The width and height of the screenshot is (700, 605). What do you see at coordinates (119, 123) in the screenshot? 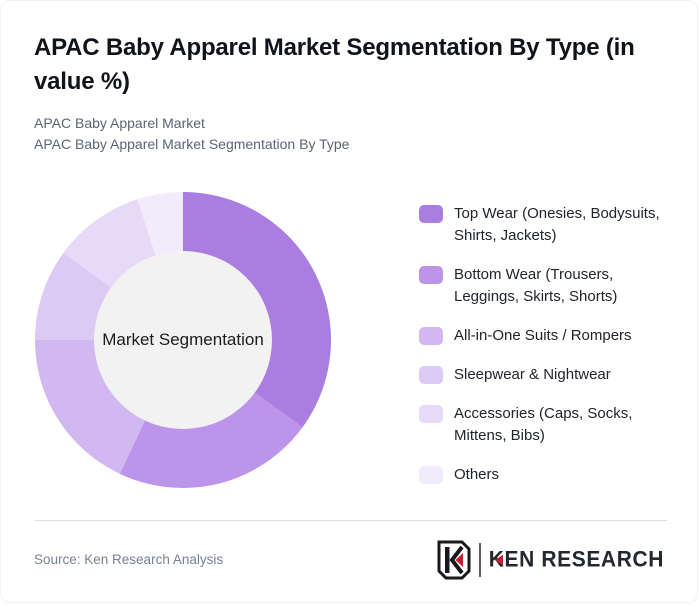
I see `subtitle-line-1: APAC Baby Apparel Market` at bounding box center [119, 123].